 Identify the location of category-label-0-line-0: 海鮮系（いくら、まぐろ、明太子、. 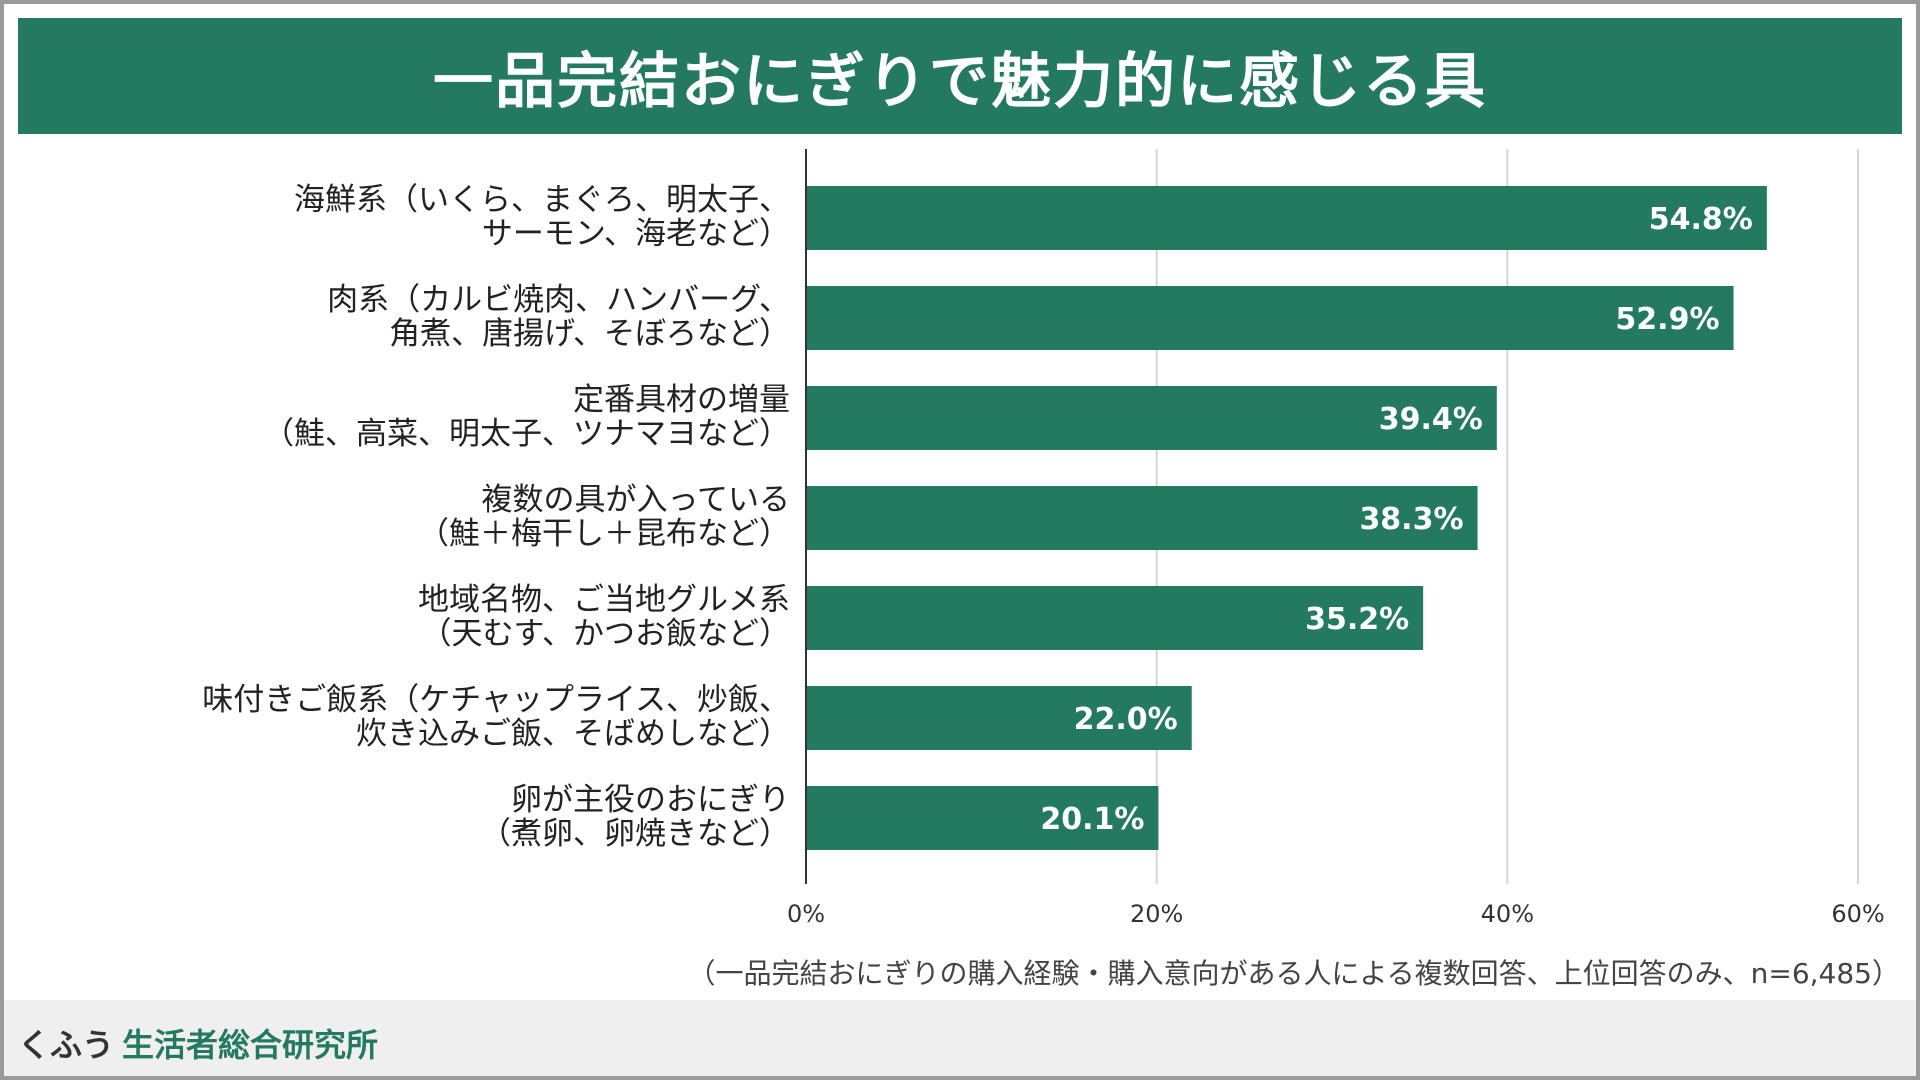
(542, 200).